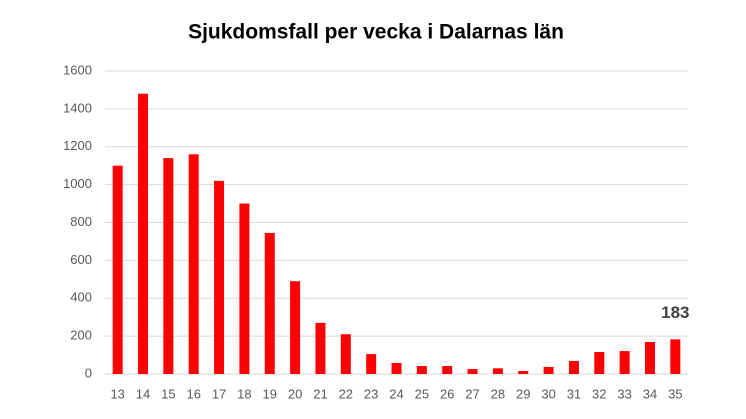 The height and width of the screenshot is (419, 746). What do you see at coordinates (81, 259) in the screenshot?
I see `y-tick-label: 600` at bounding box center [81, 259].